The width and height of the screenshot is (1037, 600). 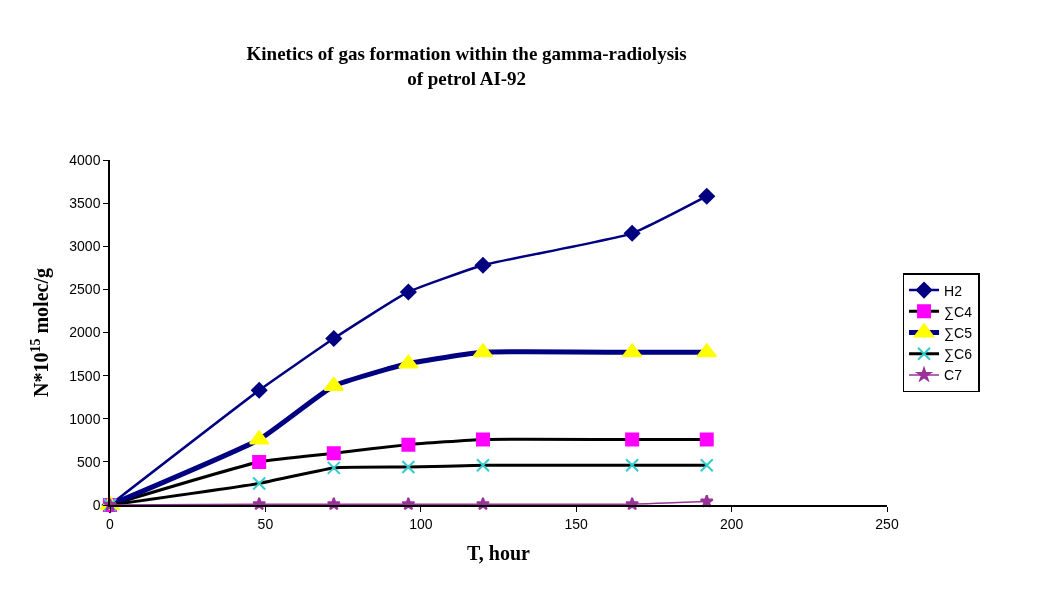 What do you see at coordinates (85, 203) in the screenshot?
I see `y-tick-label: 3500` at bounding box center [85, 203].